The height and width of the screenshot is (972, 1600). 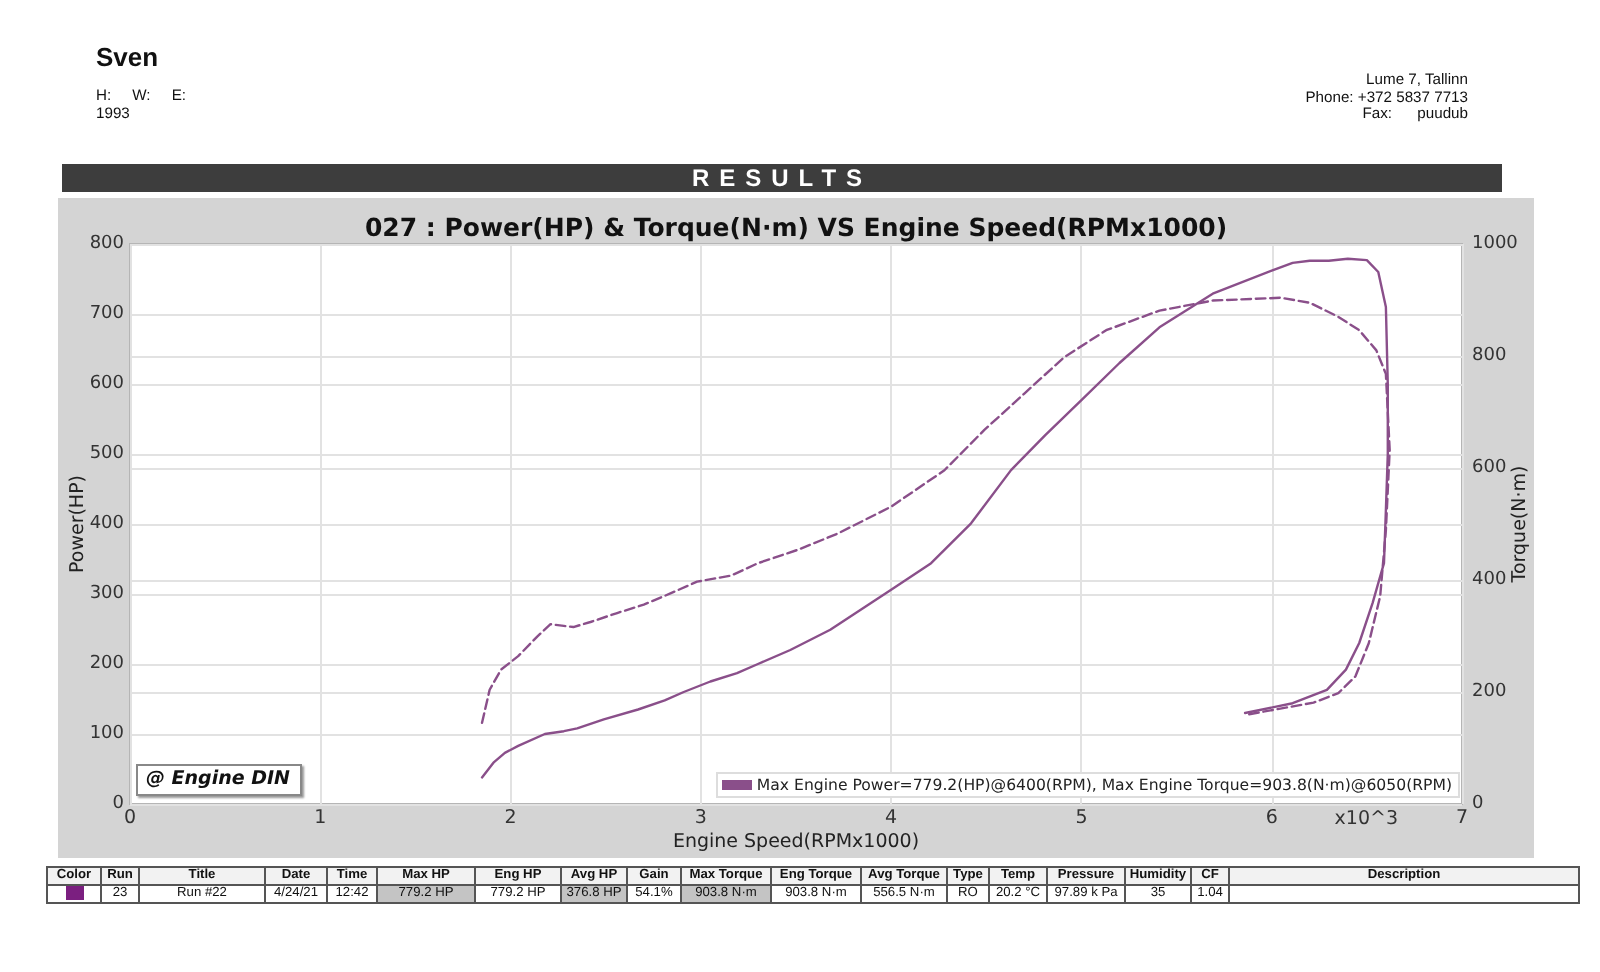 I want to click on y-tick-label: 400, so click(x=107, y=524).